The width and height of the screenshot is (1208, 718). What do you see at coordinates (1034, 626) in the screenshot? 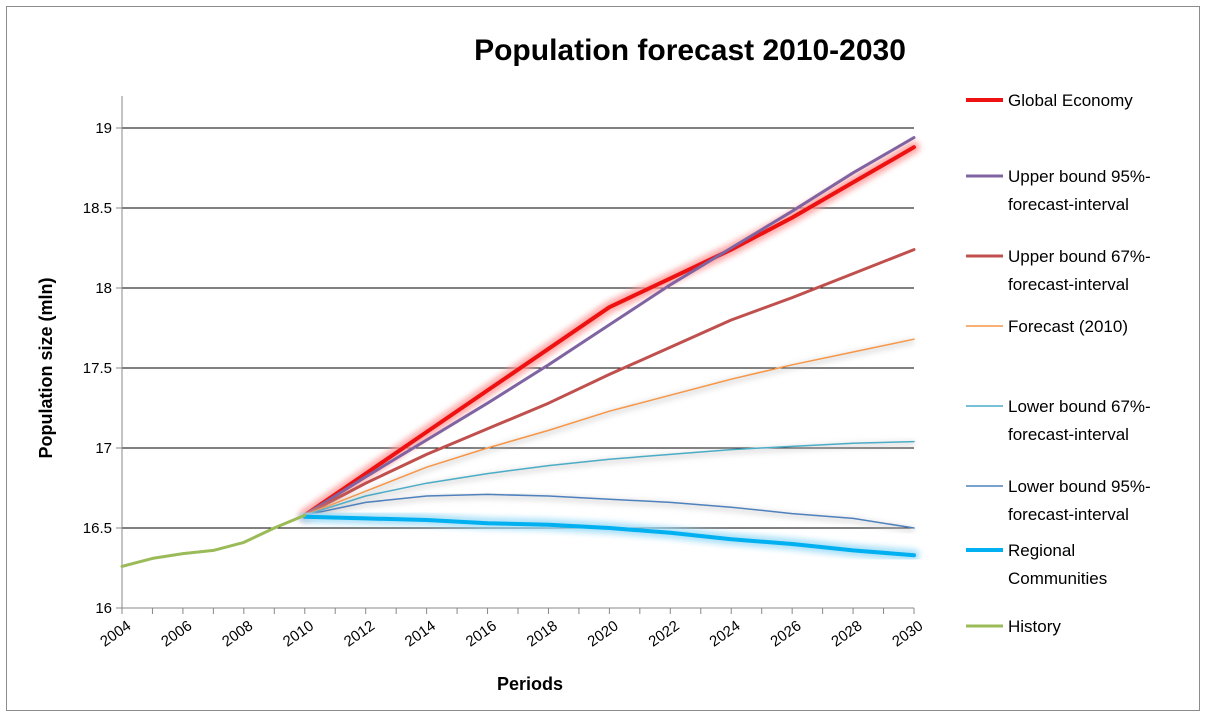
I see `legend-label-7: History` at bounding box center [1034, 626].